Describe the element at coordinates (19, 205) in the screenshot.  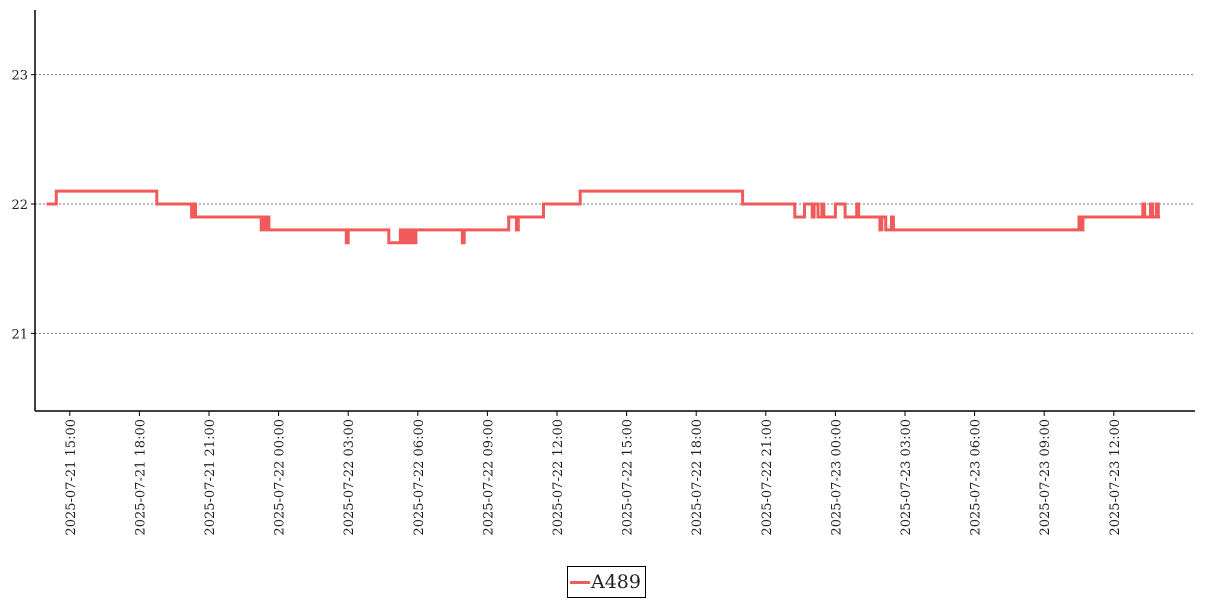
I see `y-tick-label: 22` at that location.